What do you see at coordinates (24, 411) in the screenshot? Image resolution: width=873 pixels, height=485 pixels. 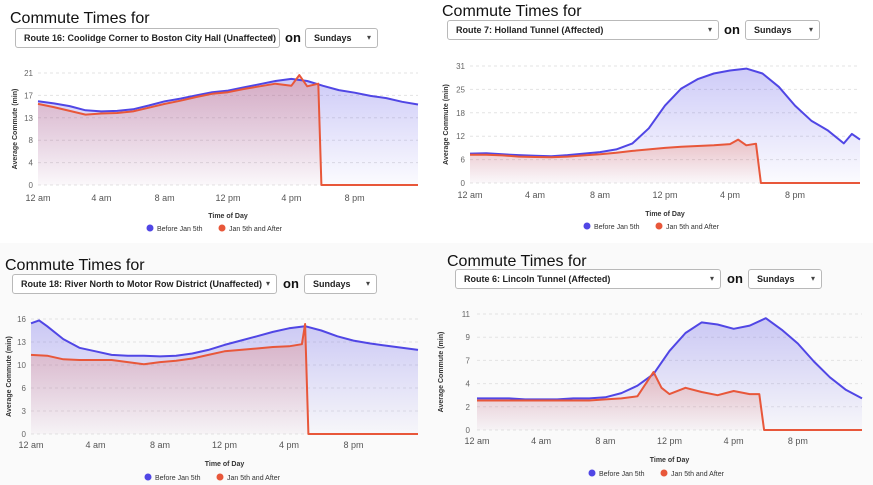 I see `y-tick-label: 3` at bounding box center [24, 411].